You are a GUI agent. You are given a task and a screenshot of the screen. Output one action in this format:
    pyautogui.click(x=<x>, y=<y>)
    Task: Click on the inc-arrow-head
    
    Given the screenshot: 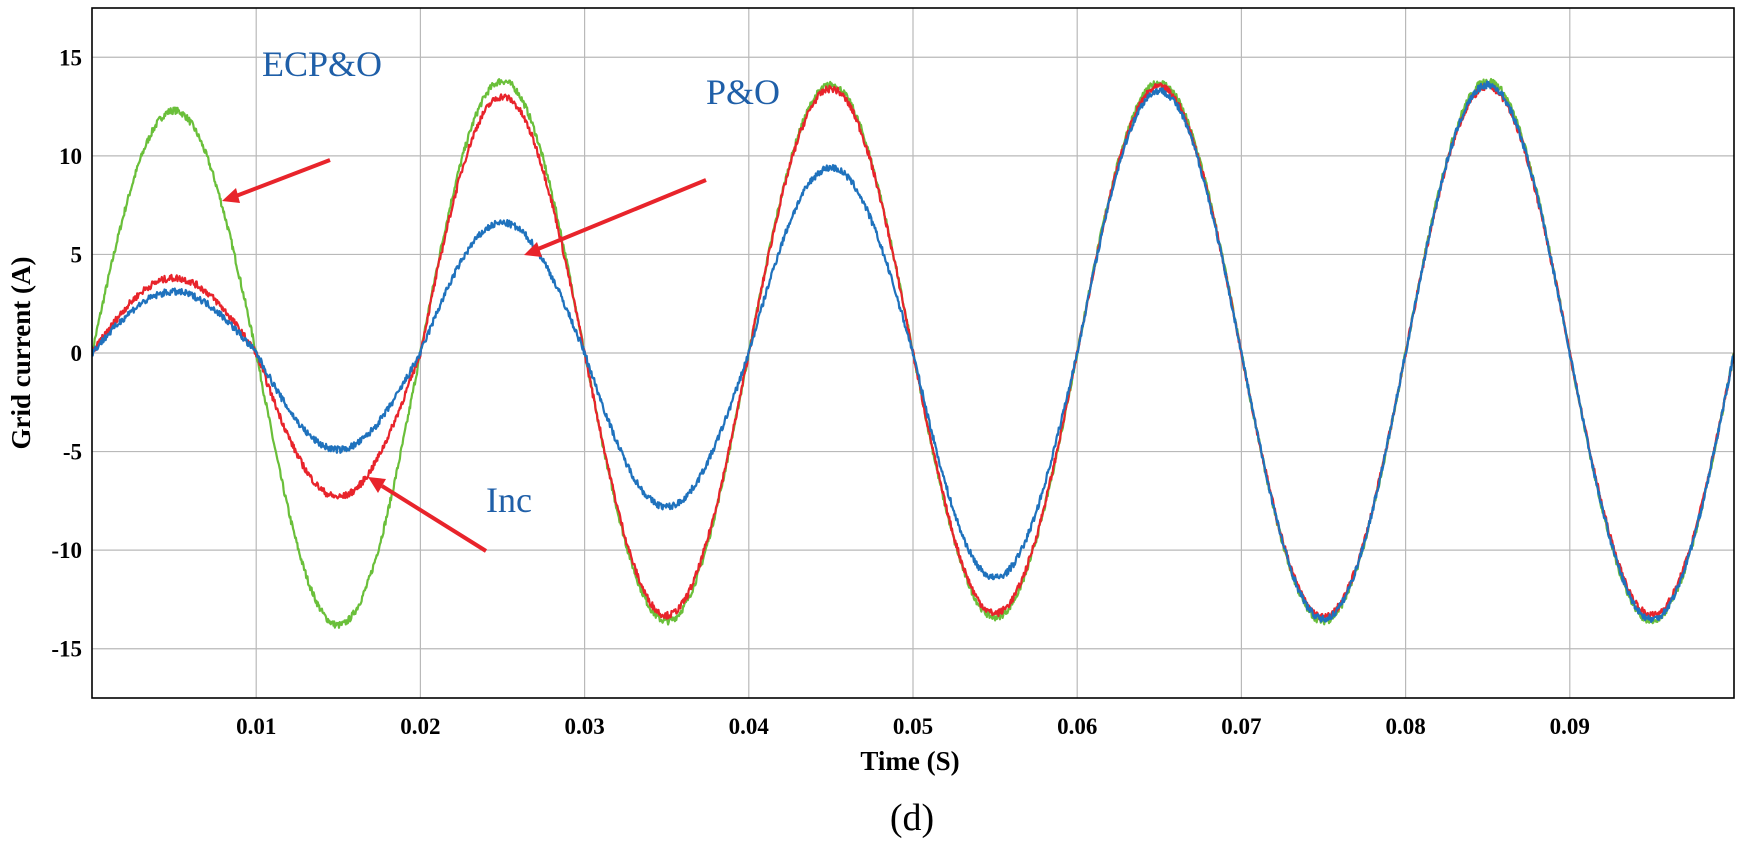 What is the action you would take?
    pyautogui.click(x=377, y=485)
    